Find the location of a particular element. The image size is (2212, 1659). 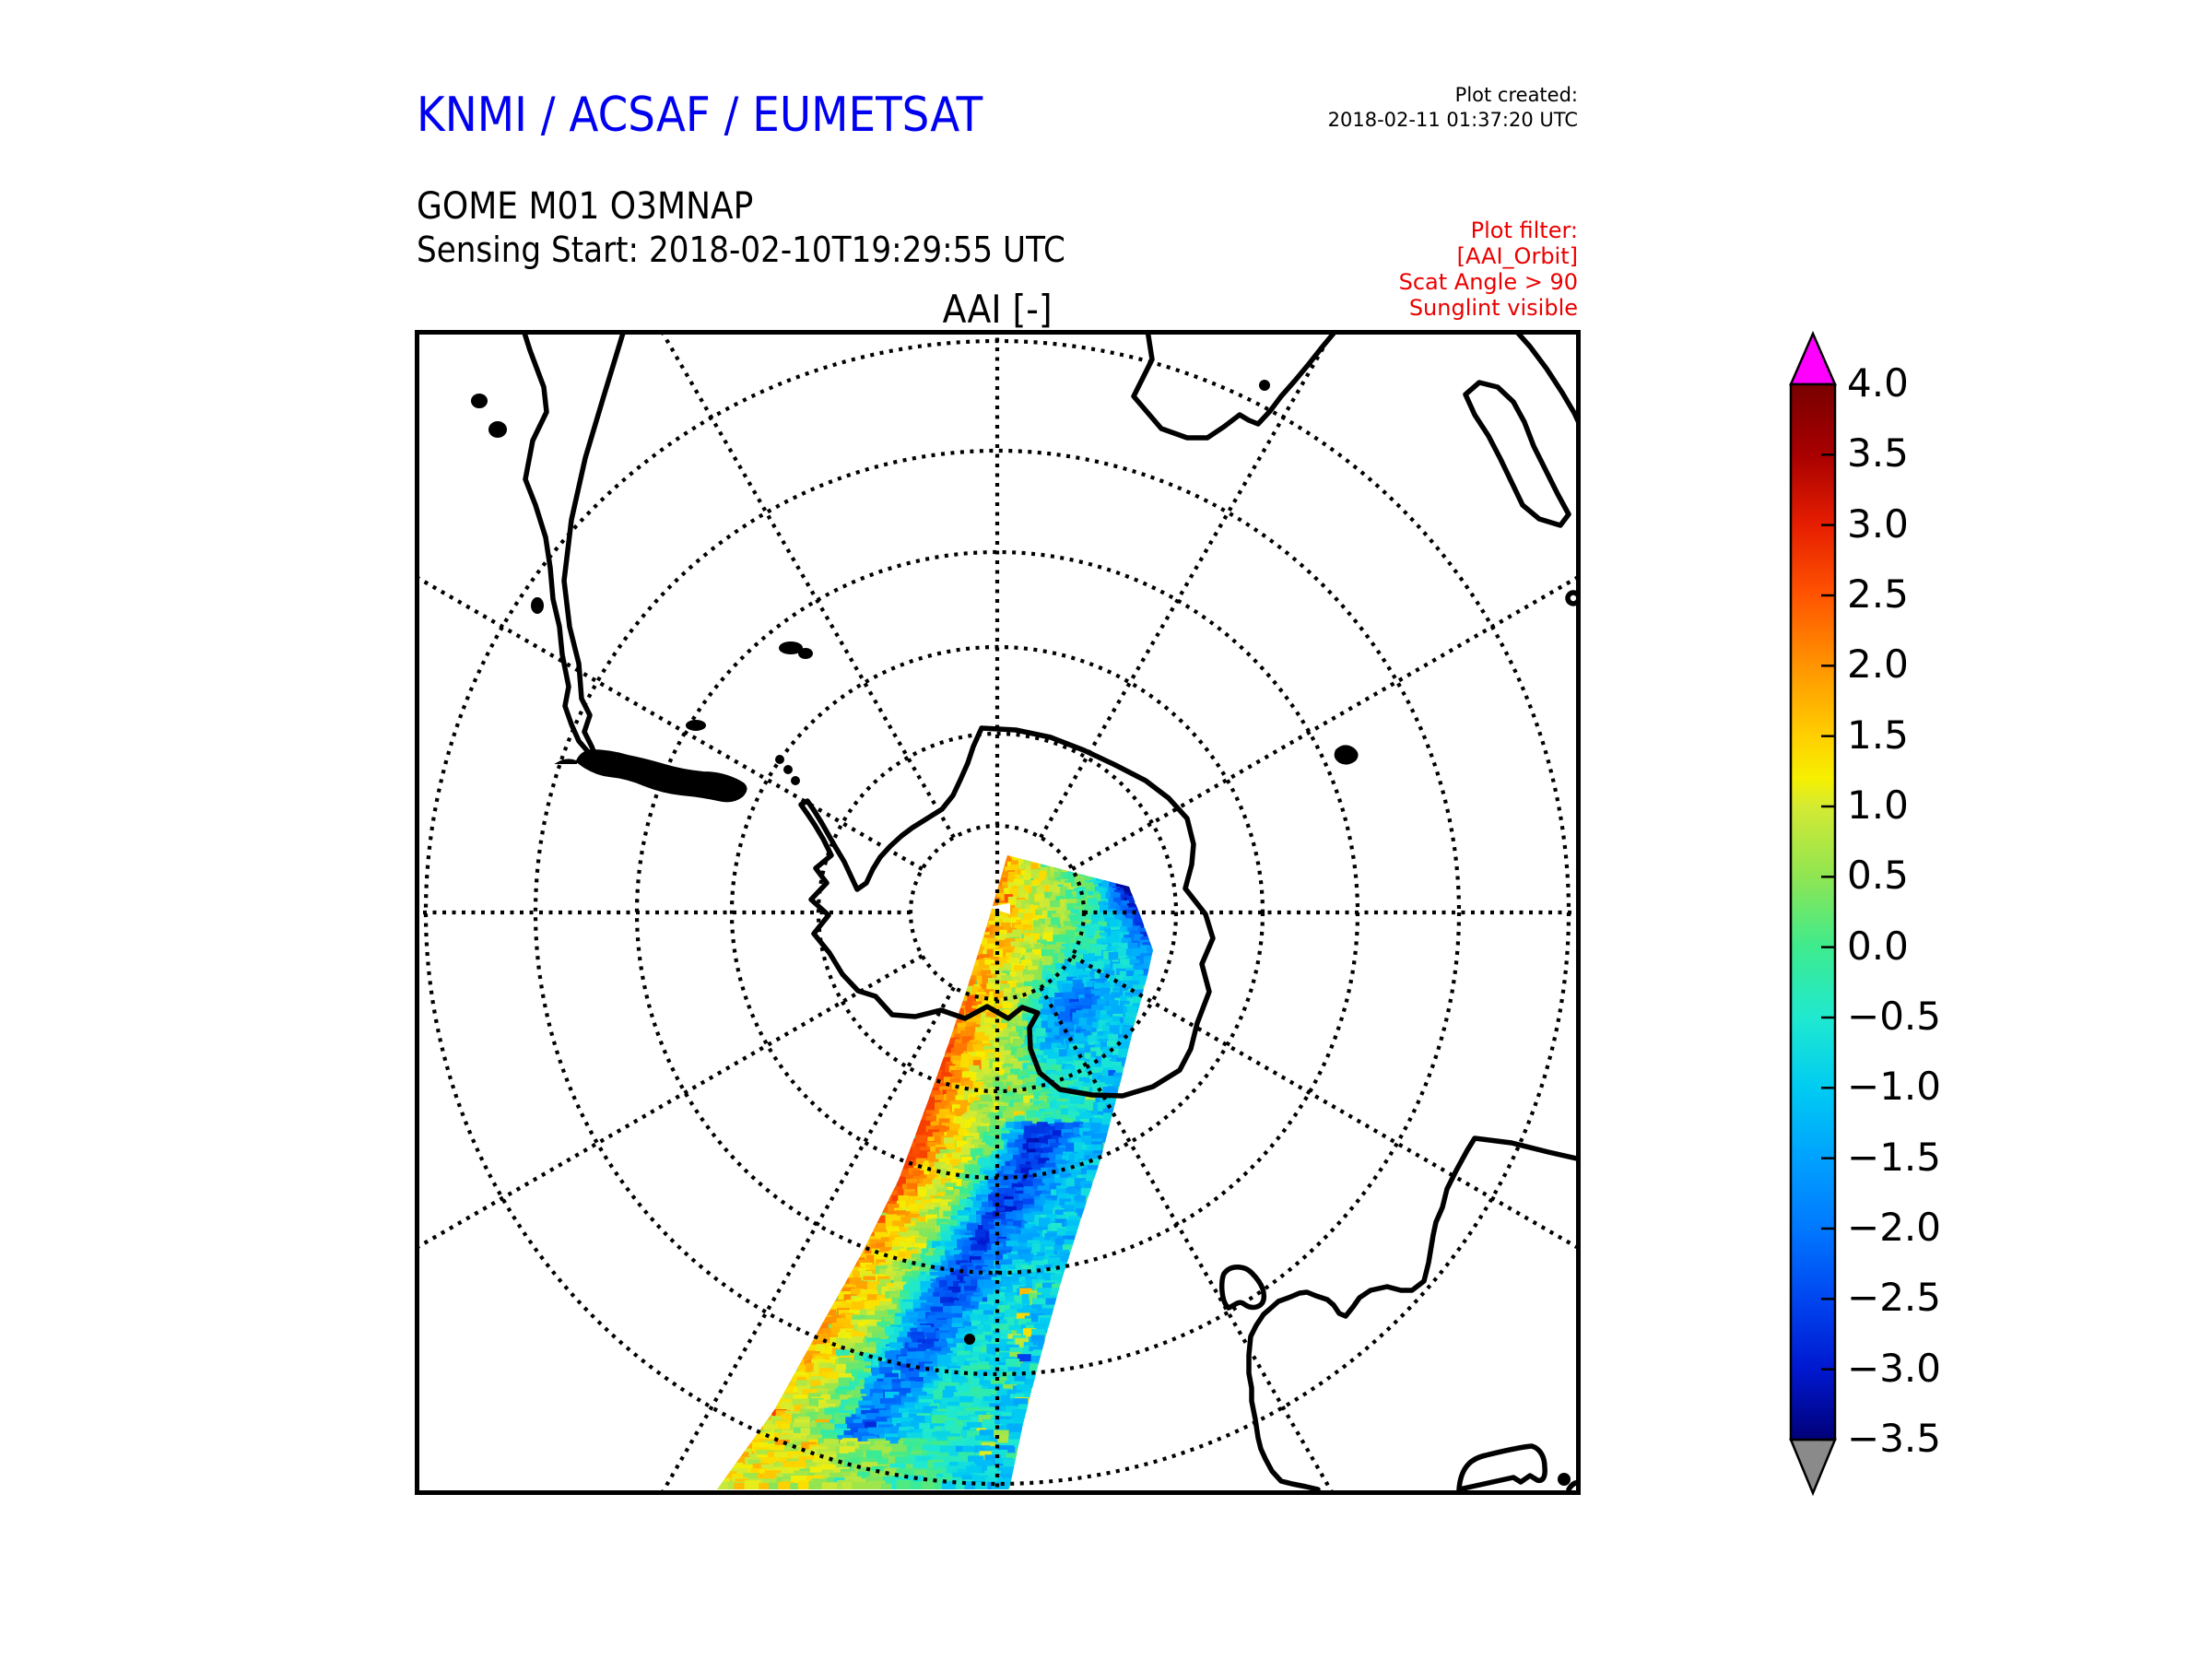

colorbar-tick-label: 1.5 is located at coordinates (1878, 735).